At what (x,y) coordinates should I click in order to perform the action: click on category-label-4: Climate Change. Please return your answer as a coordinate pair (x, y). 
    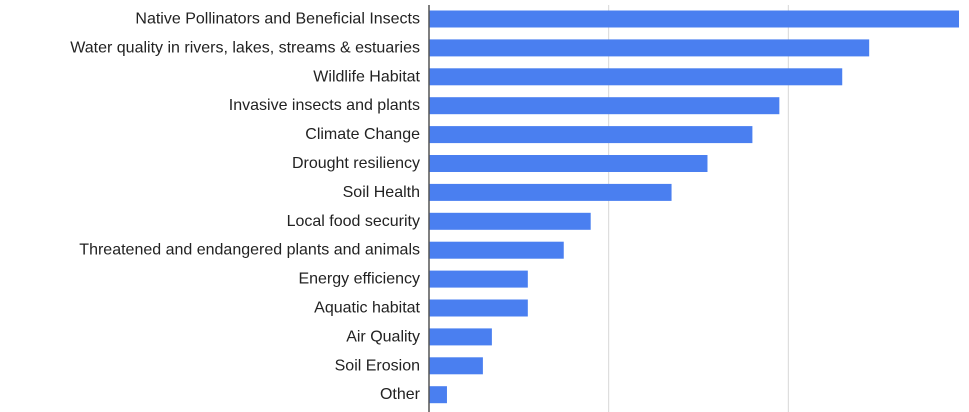
    Looking at the image, I should click on (362, 134).